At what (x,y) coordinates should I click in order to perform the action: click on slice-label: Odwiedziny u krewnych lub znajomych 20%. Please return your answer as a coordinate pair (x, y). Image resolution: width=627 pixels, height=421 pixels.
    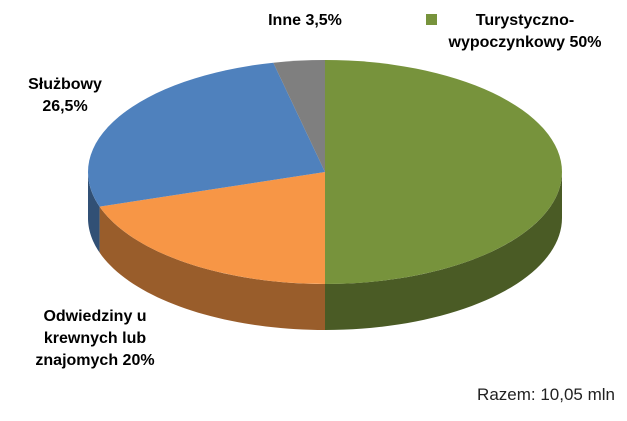
    Looking at the image, I should click on (95, 339).